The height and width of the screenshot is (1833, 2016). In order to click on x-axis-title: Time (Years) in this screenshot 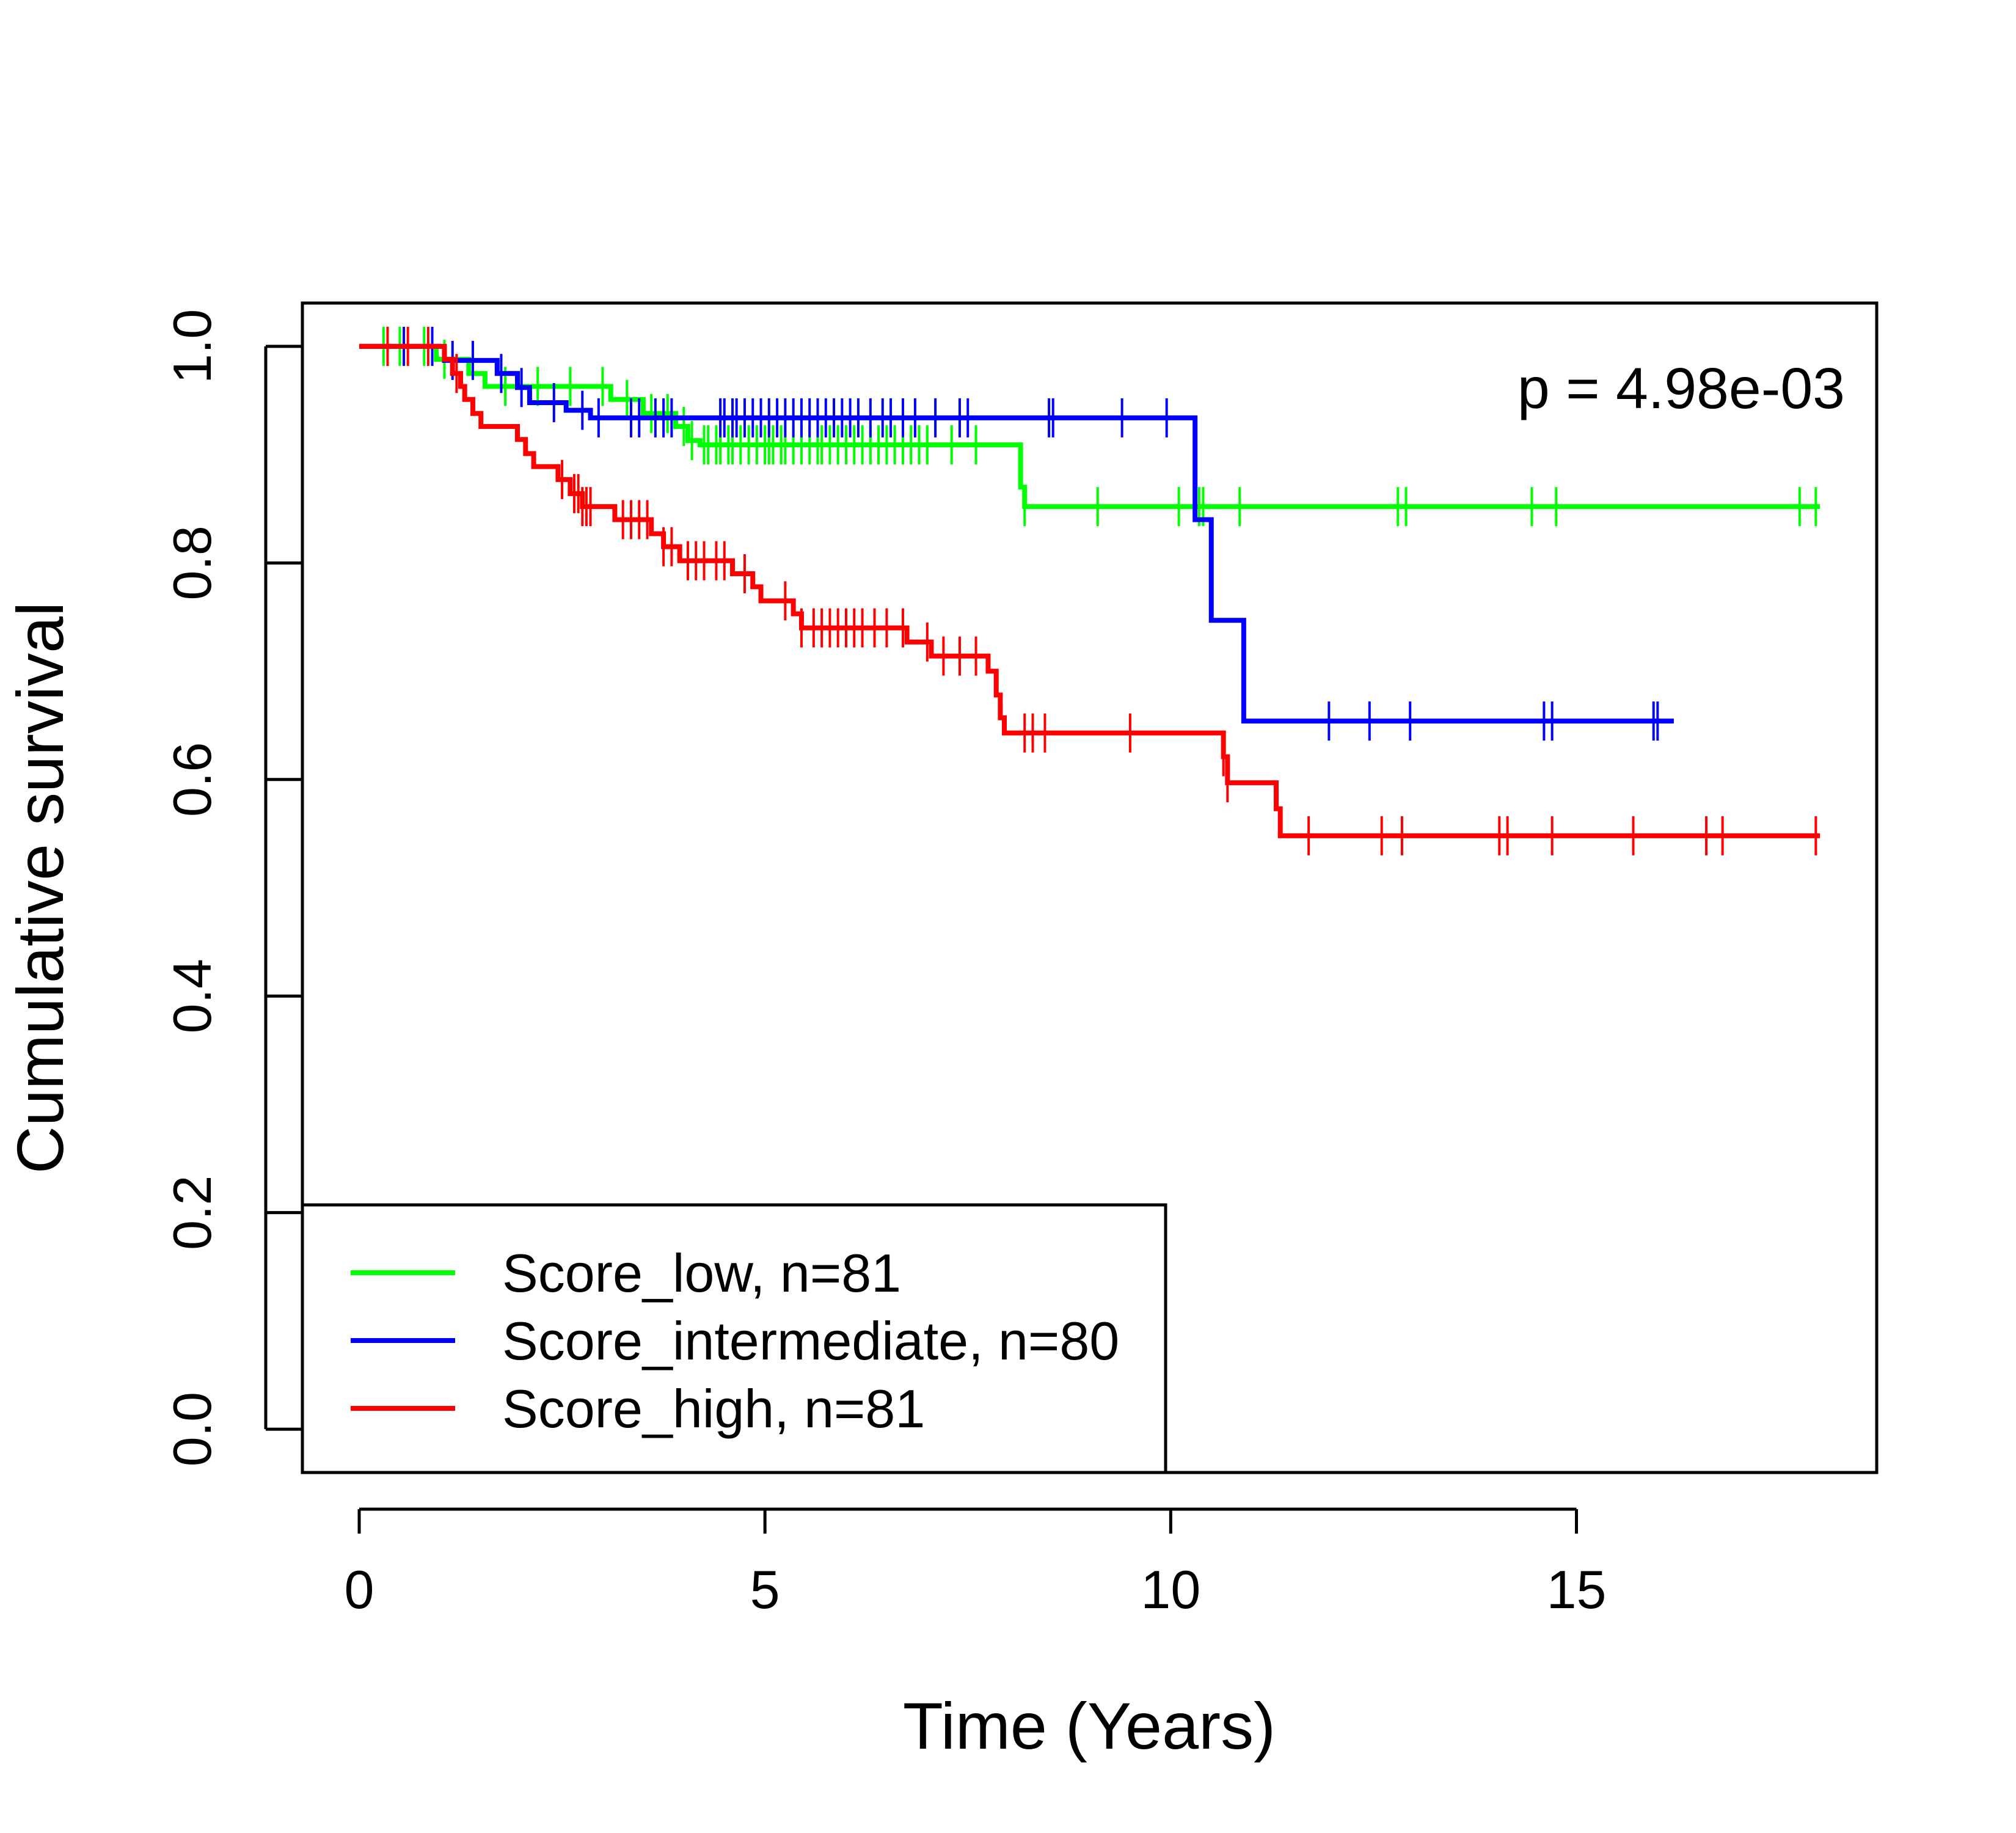, I will do `click(1089, 1726)`.